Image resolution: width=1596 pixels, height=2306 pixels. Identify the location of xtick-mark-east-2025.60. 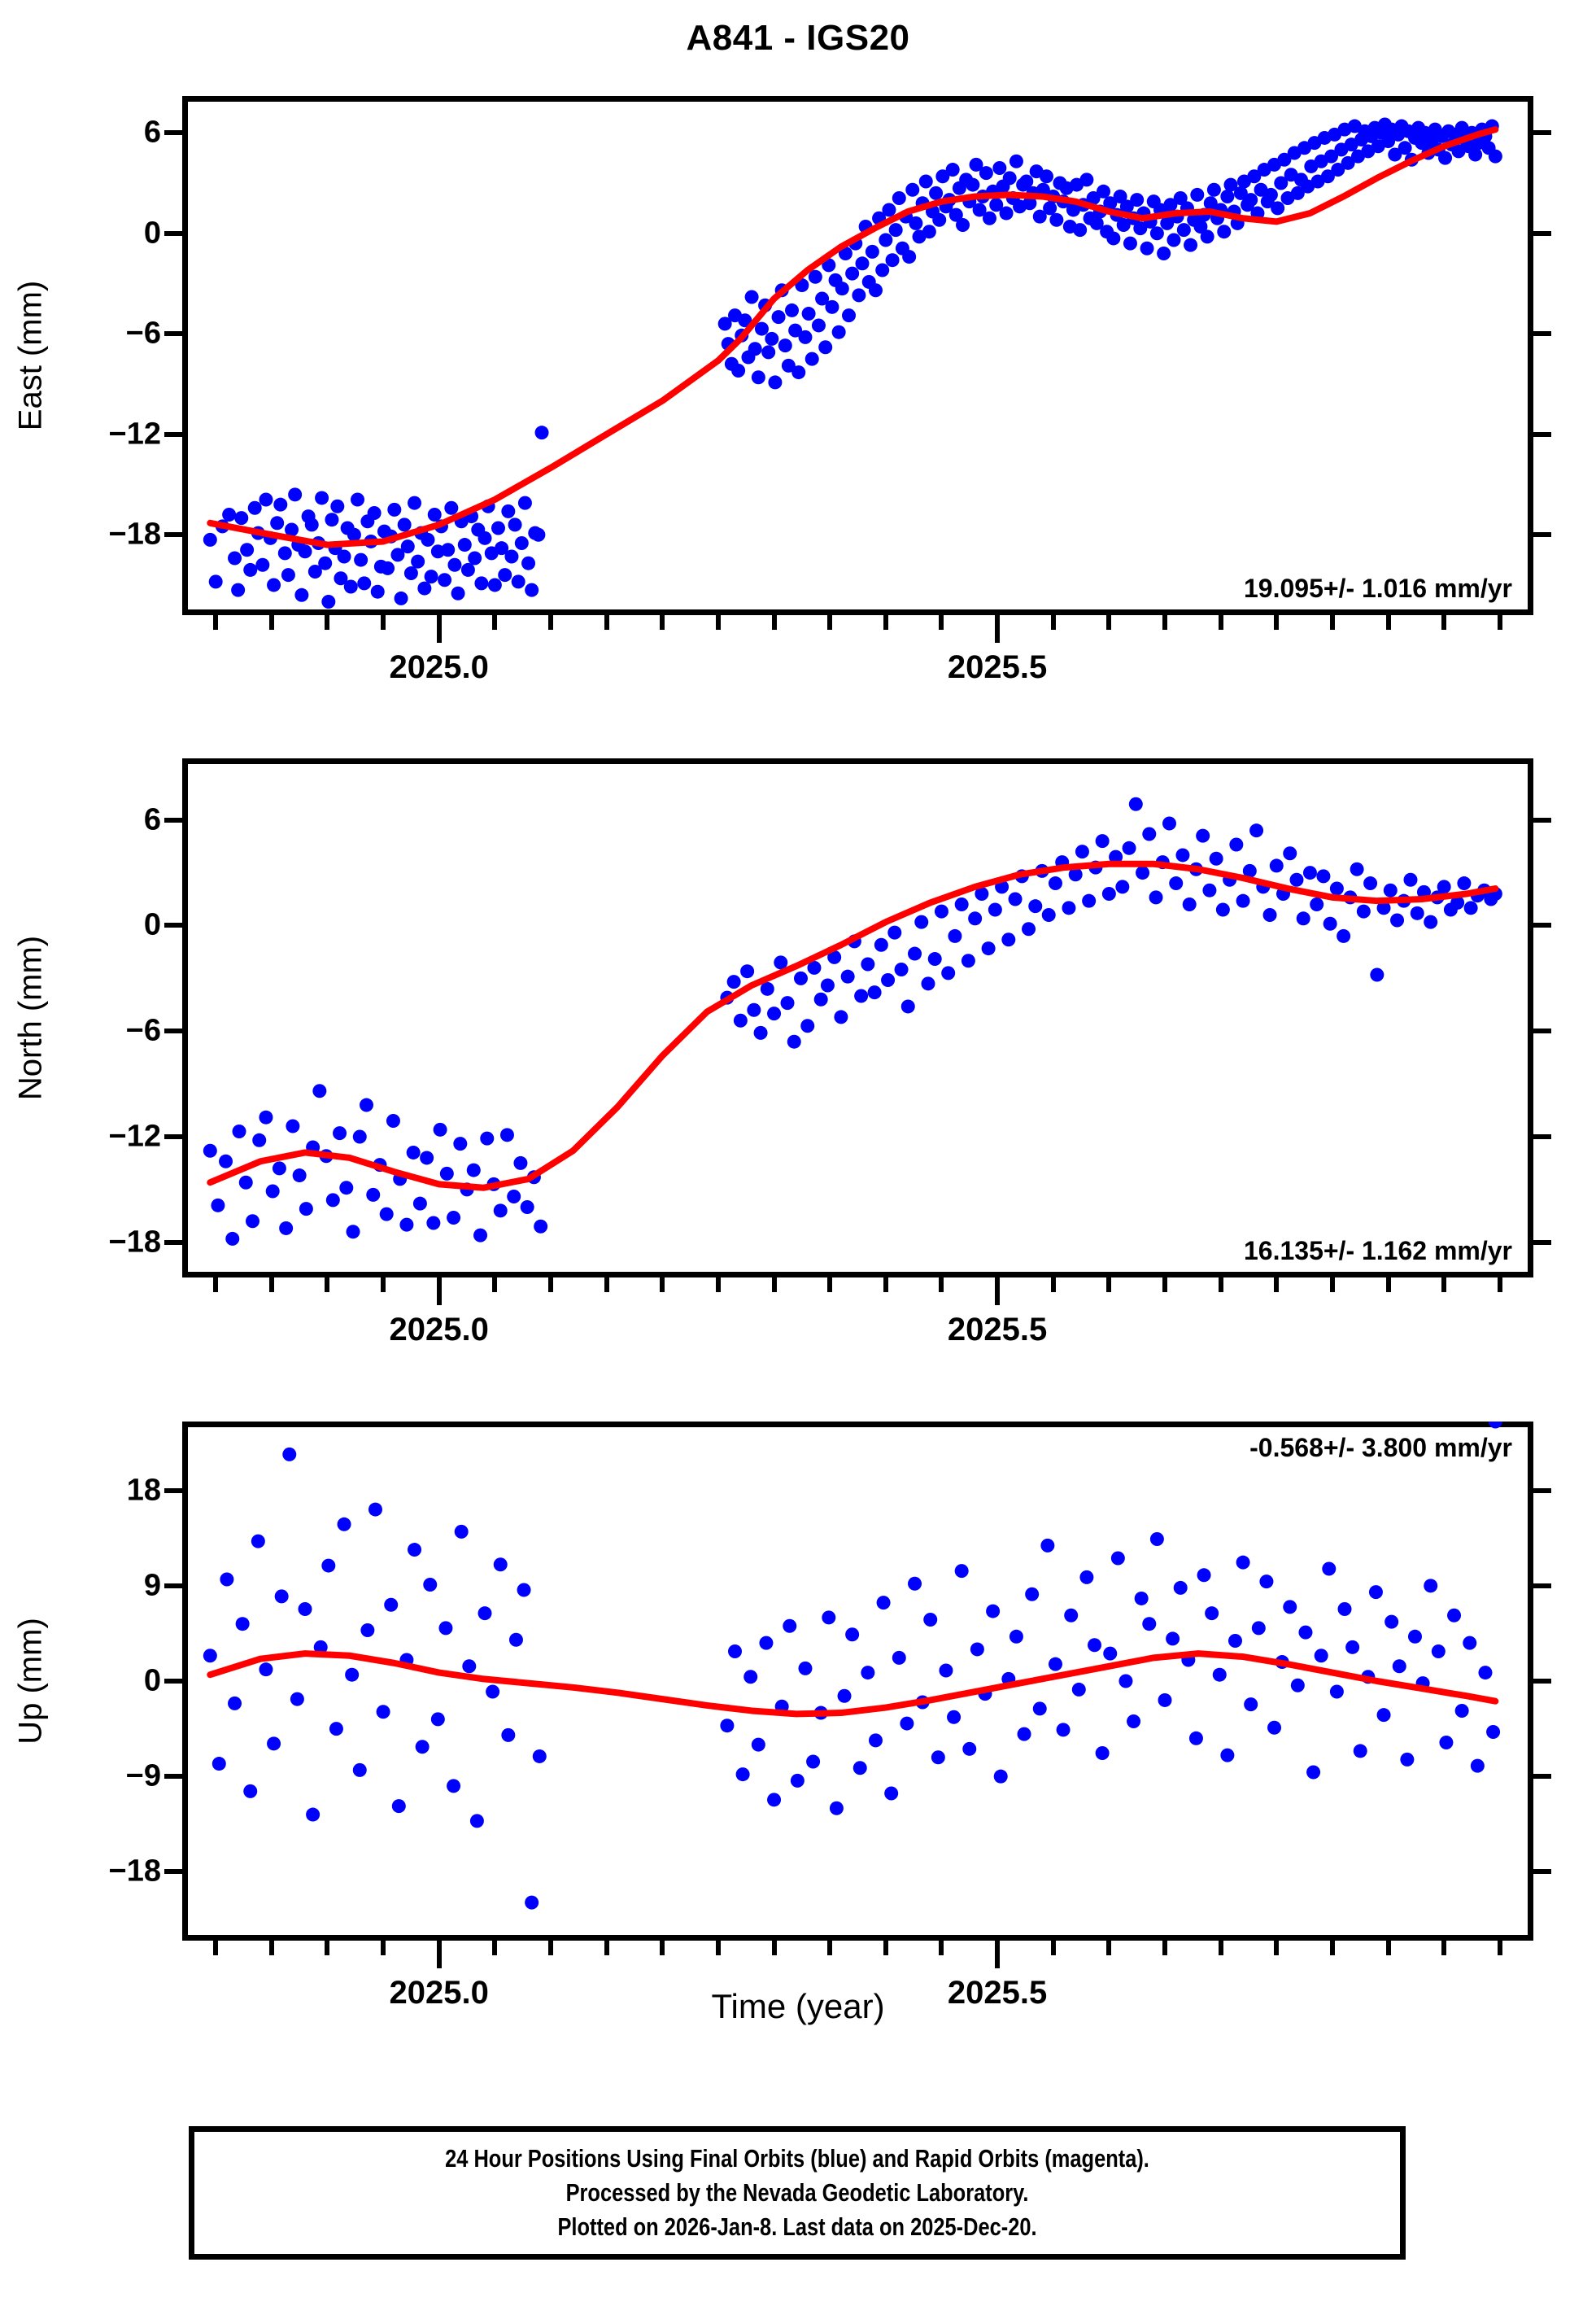
(1109, 622).